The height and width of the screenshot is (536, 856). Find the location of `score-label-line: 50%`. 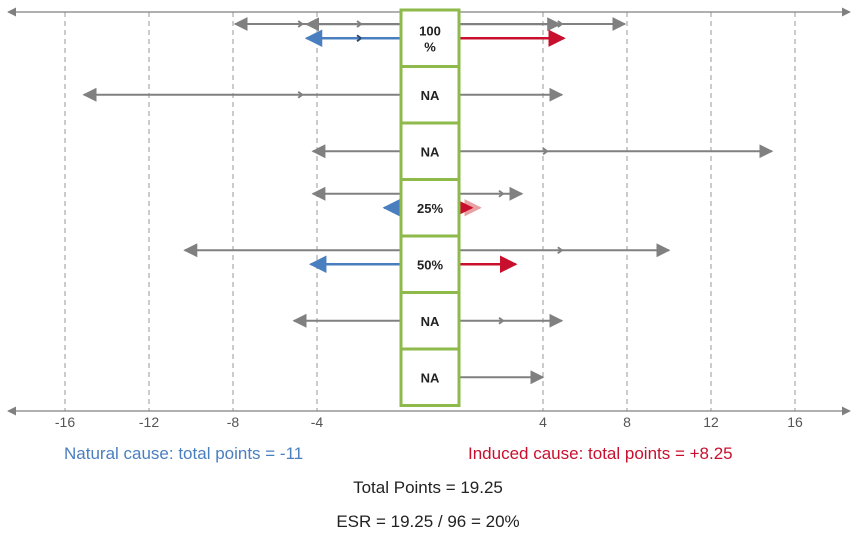

score-label-line: 50% is located at coordinates (430, 264).